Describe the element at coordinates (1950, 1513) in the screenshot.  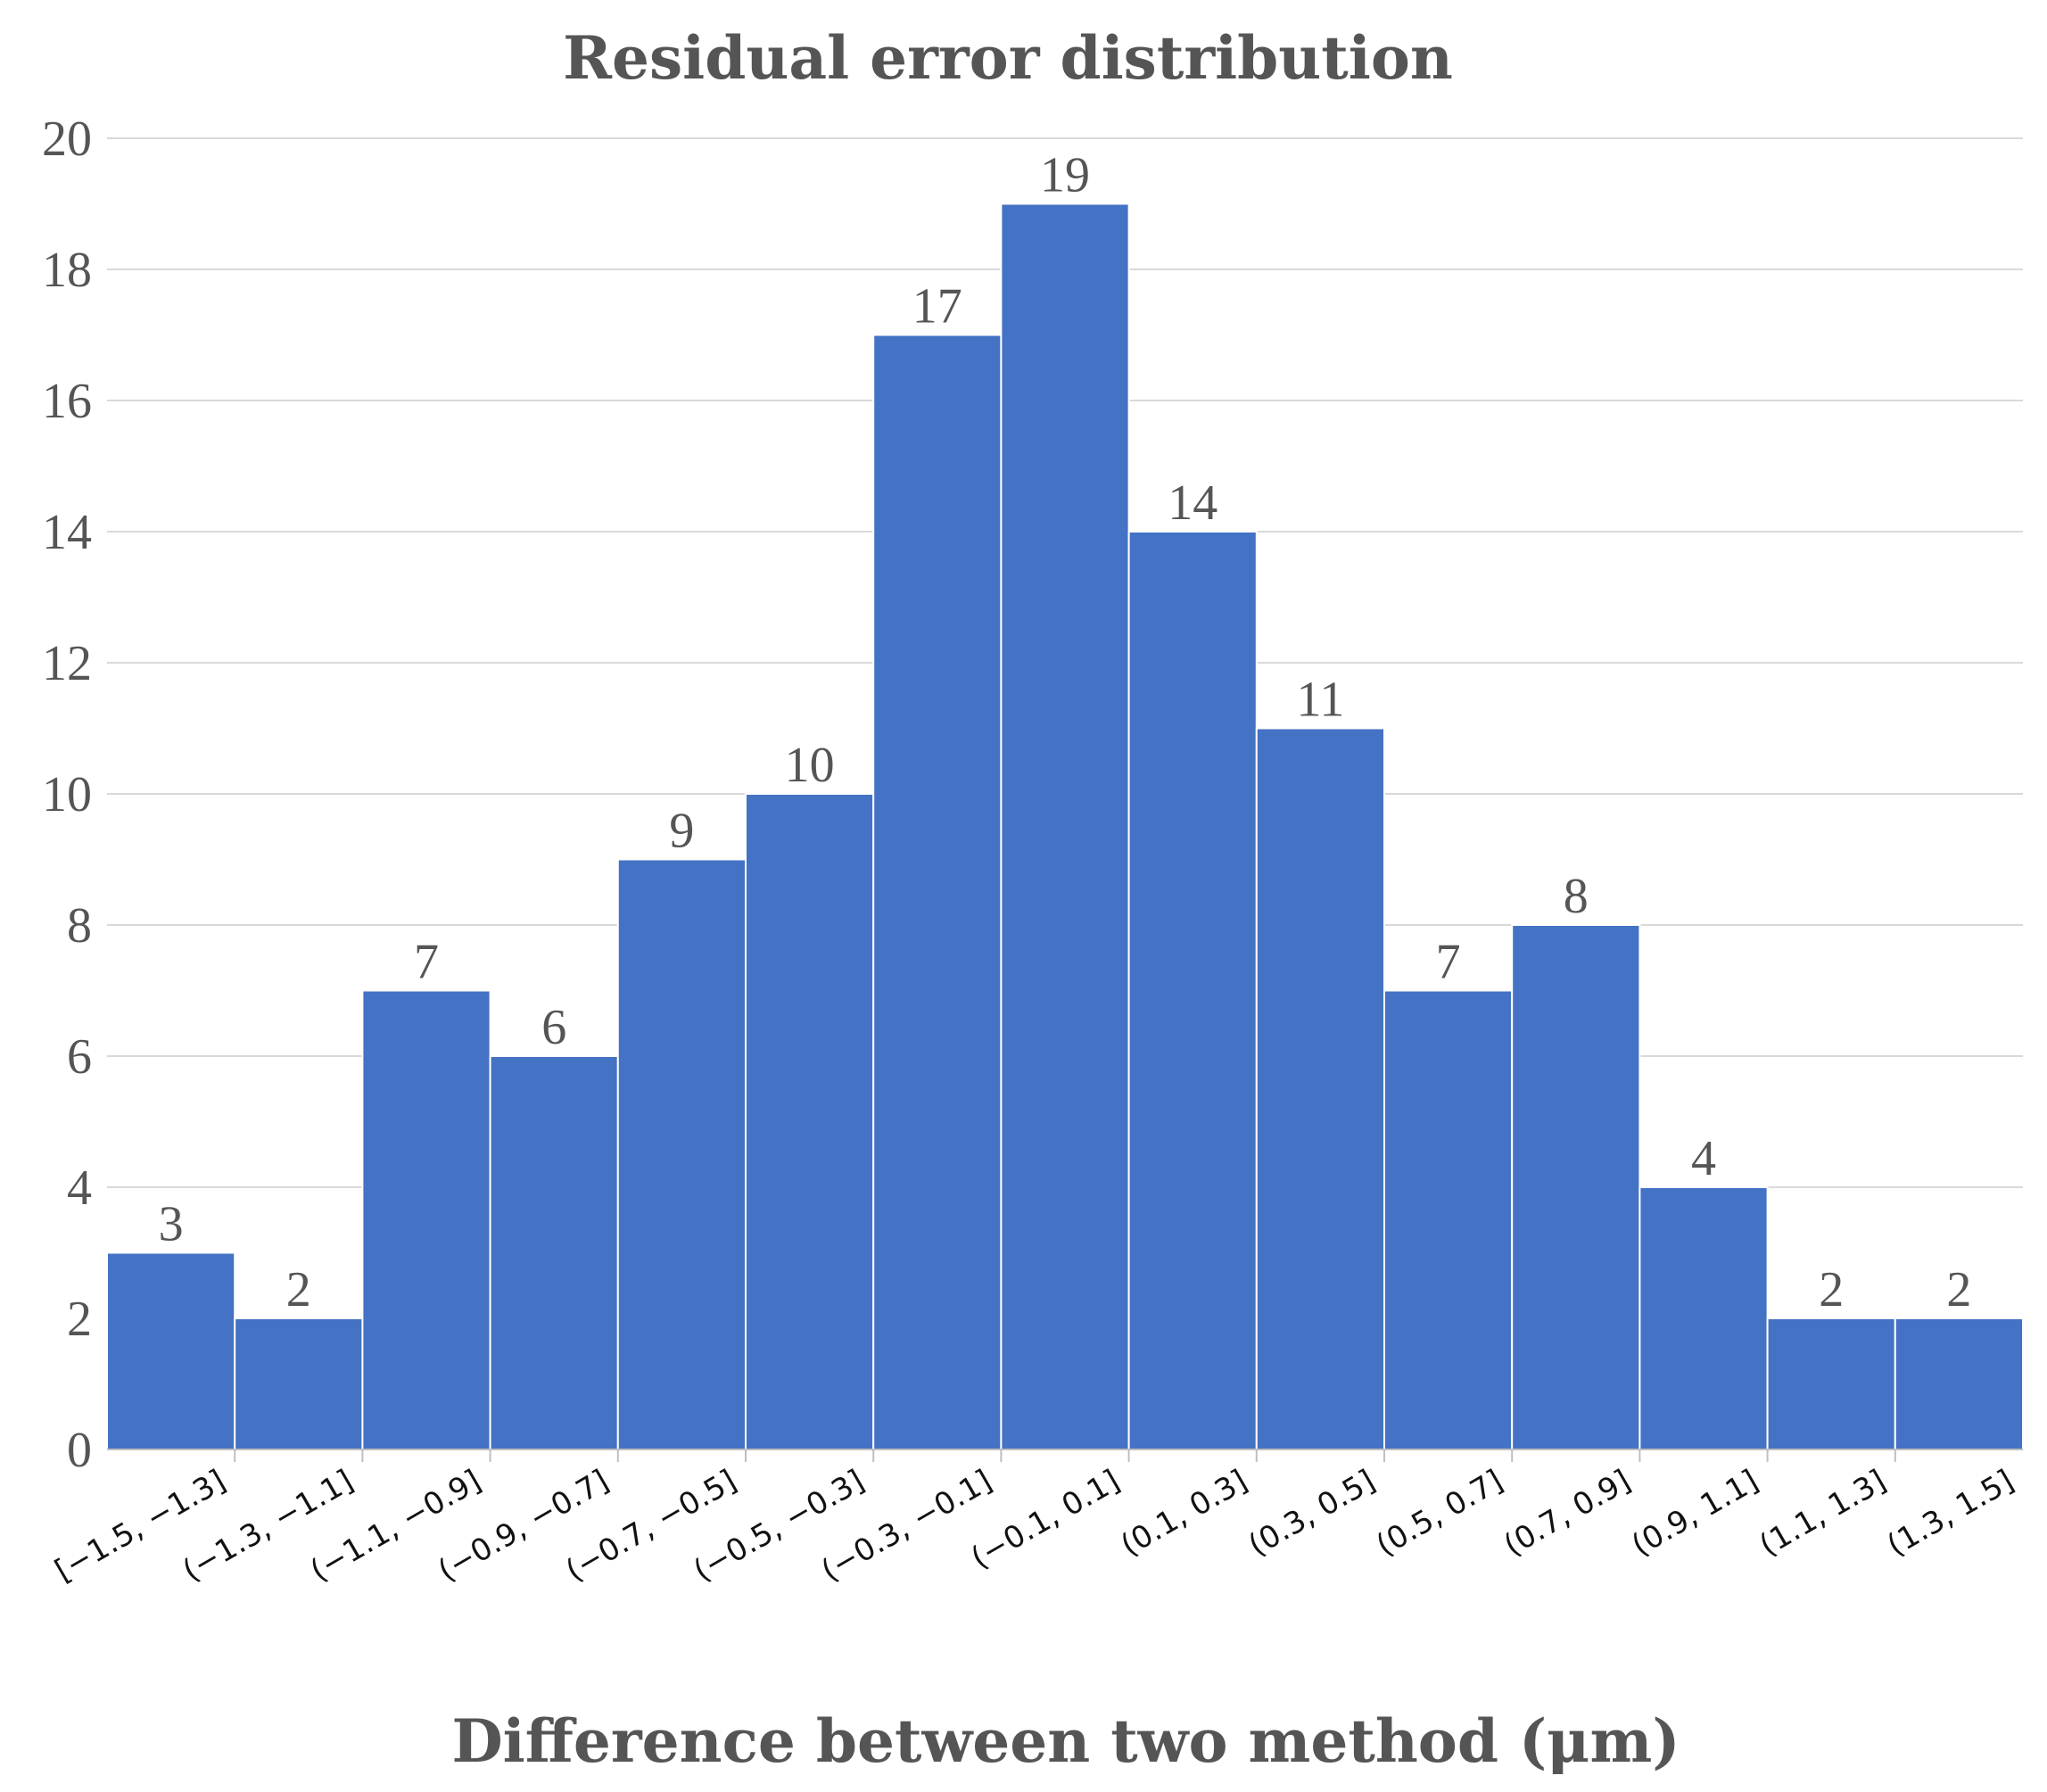
I see `x-tick-label-14: (1.3, 1.5]` at that location.